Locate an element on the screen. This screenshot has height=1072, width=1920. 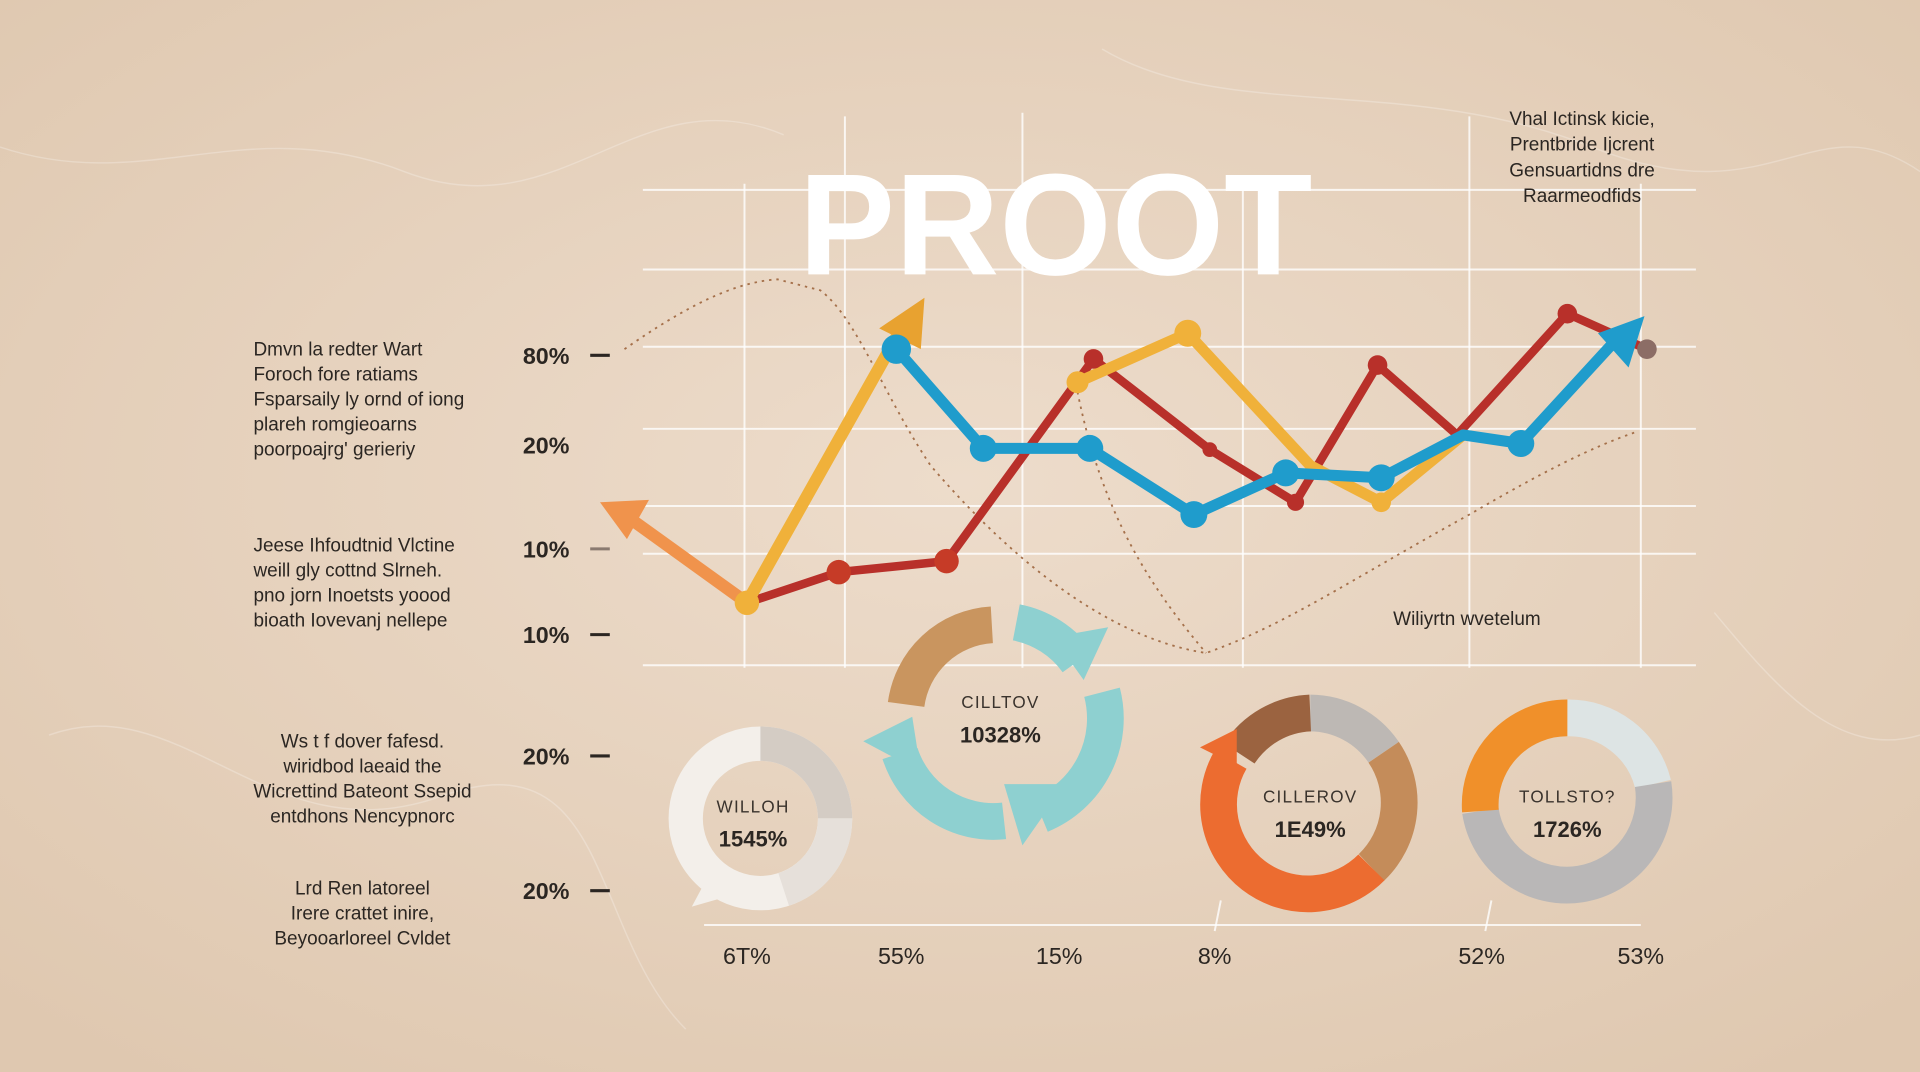
donut-label: TOLLSTO? is located at coordinates (1567, 796).